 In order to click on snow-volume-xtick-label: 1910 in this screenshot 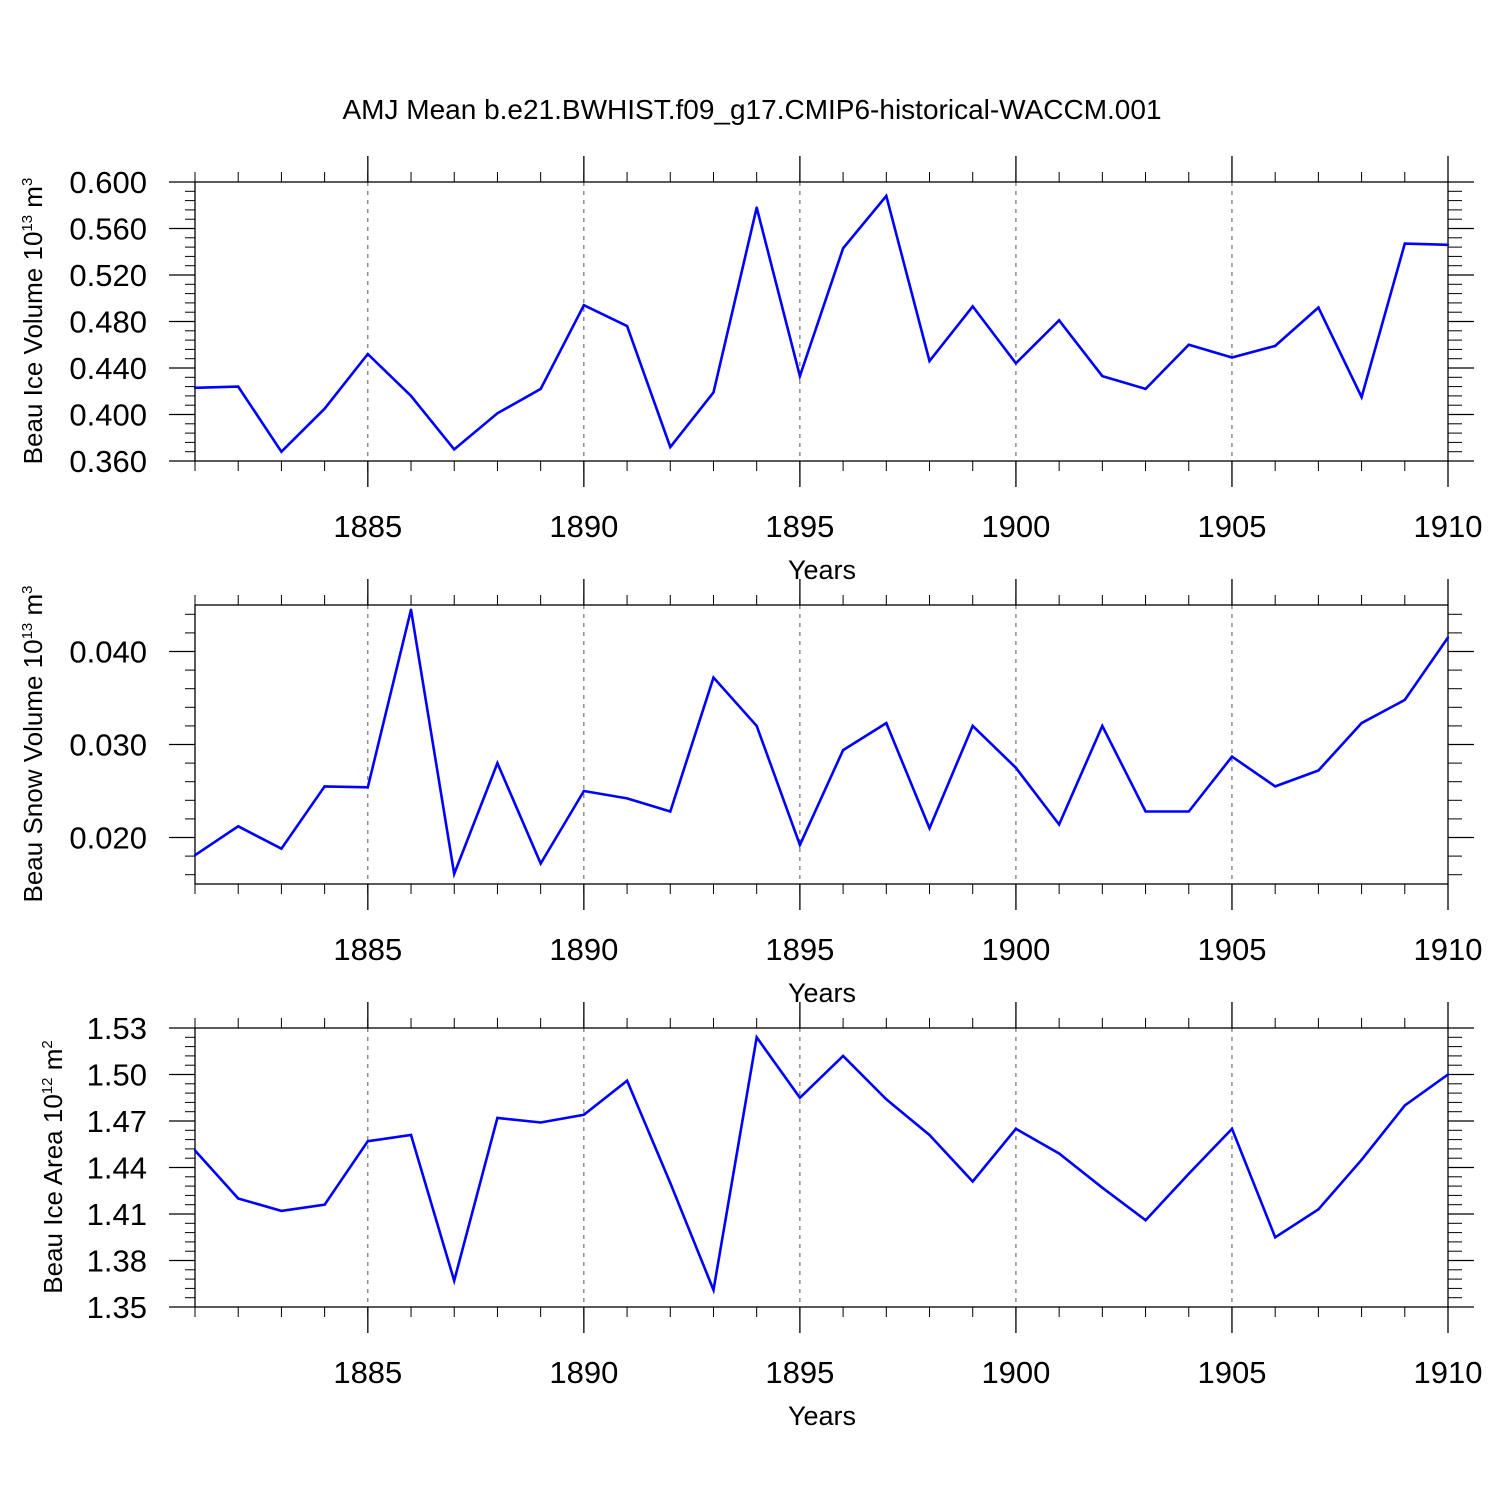, I will do `click(1448, 949)`.